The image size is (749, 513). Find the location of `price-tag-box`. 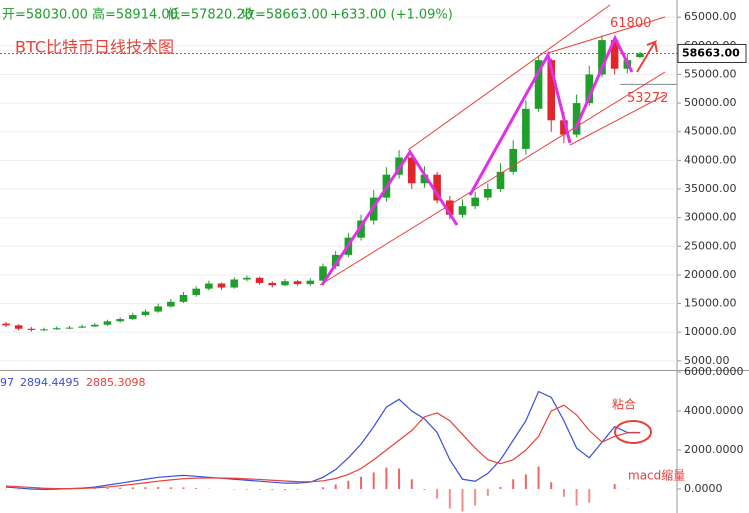

price-tag-box is located at coordinates (712, 53).